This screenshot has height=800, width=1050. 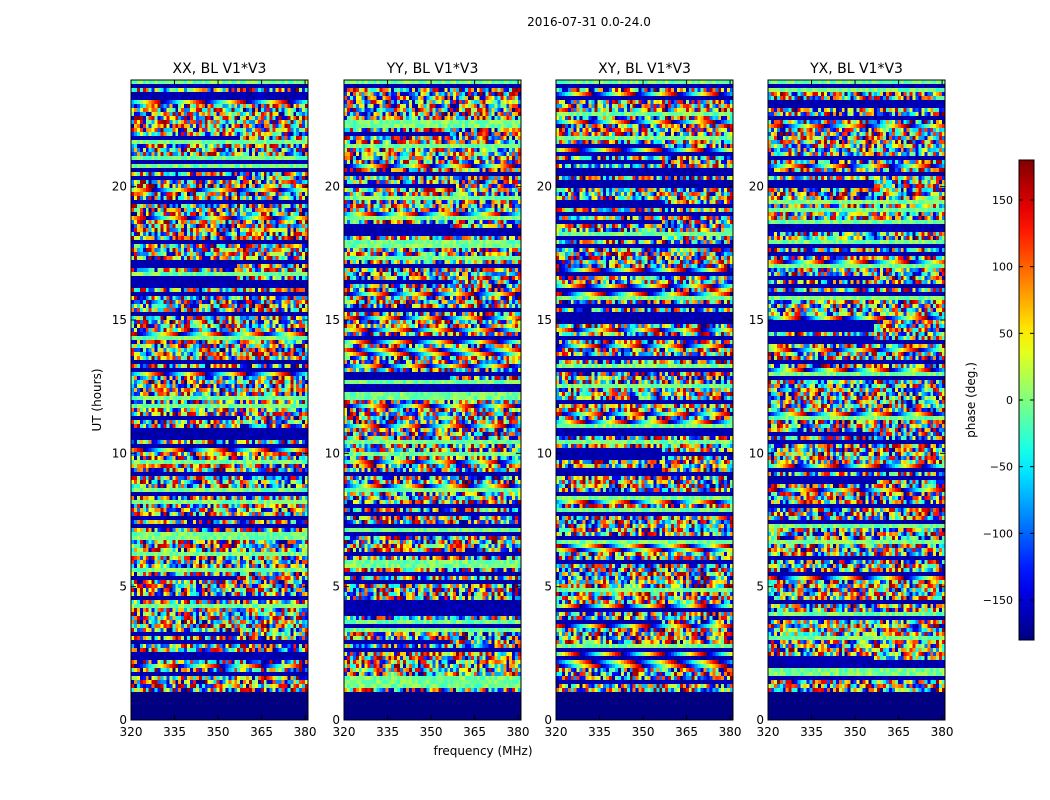 What do you see at coordinates (589, 22) in the screenshot?
I see `figure-title: 2016-07-31 0.0-24.0` at bounding box center [589, 22].